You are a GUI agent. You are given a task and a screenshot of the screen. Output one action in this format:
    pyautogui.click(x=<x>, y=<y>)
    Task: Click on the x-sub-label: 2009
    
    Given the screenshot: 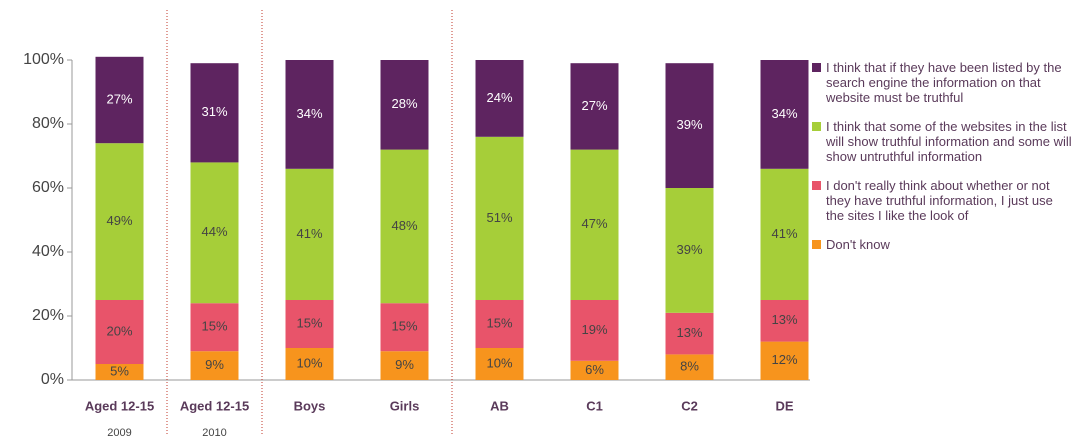 What is the action you would take?
    pyautogui.click(x=119, y=431)
    